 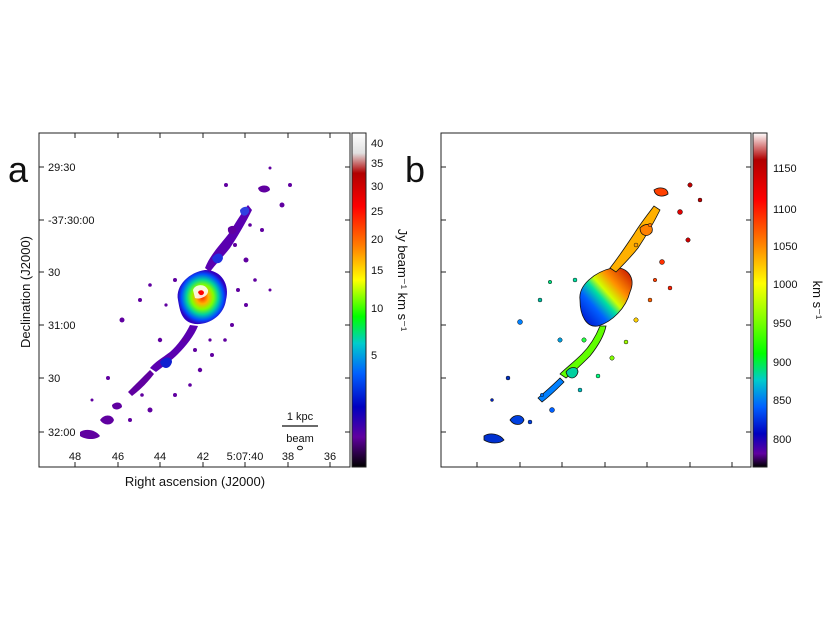 I want to click on a-cb-tick-6: 10, so click(x=377, y=309).